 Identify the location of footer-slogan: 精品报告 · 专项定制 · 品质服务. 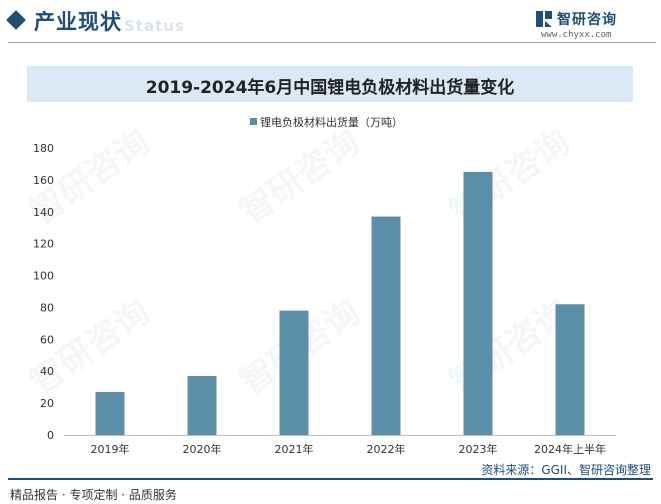
(93, 495).